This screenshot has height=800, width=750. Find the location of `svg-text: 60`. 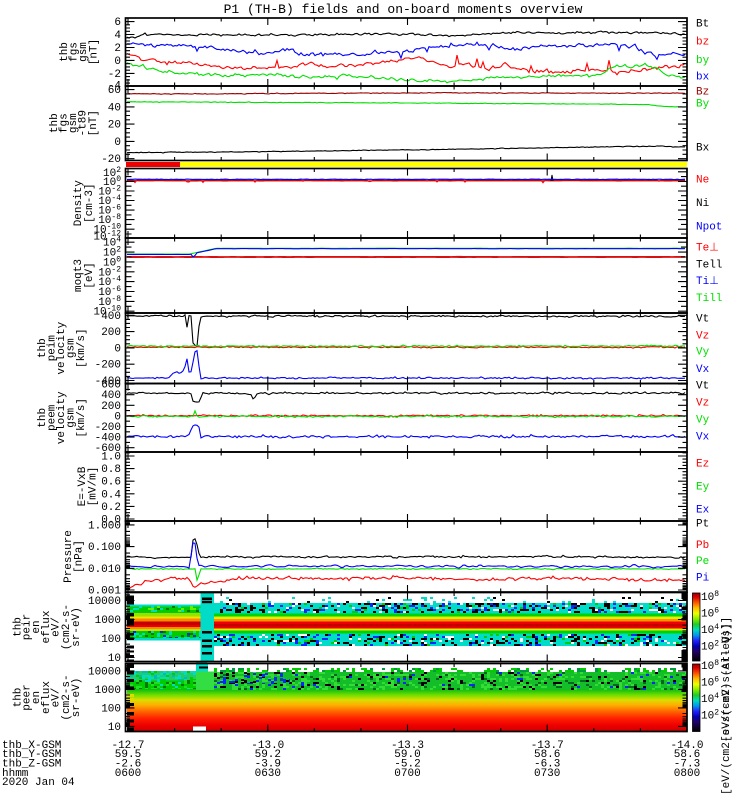

svg-text: 60 is located at coordinates (114, 91).